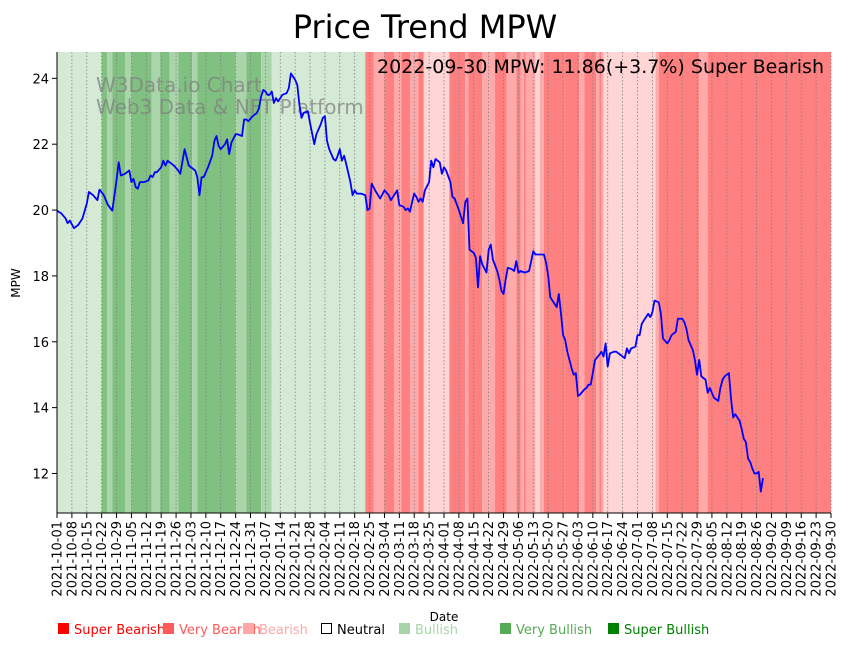  Describe the element at coordinates (474, 559) in the screenshot. I see `x-tick-label: 2022-04-15` at that location.